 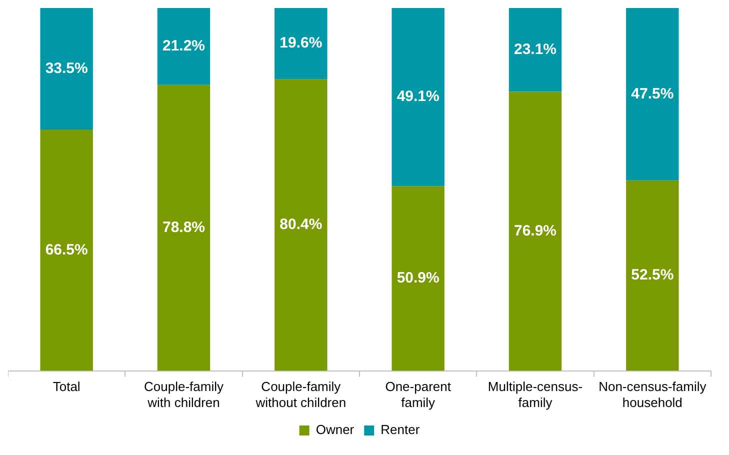 I want to click on x-tick-label: Couple-family without children, so click(x=300, y=394).